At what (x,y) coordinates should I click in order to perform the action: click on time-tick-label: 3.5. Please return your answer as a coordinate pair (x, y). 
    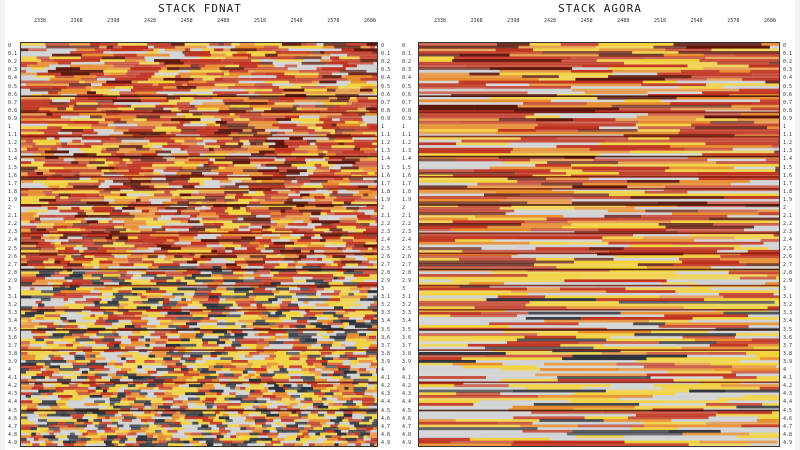
    Looking at the image, I should click on (386, 329).